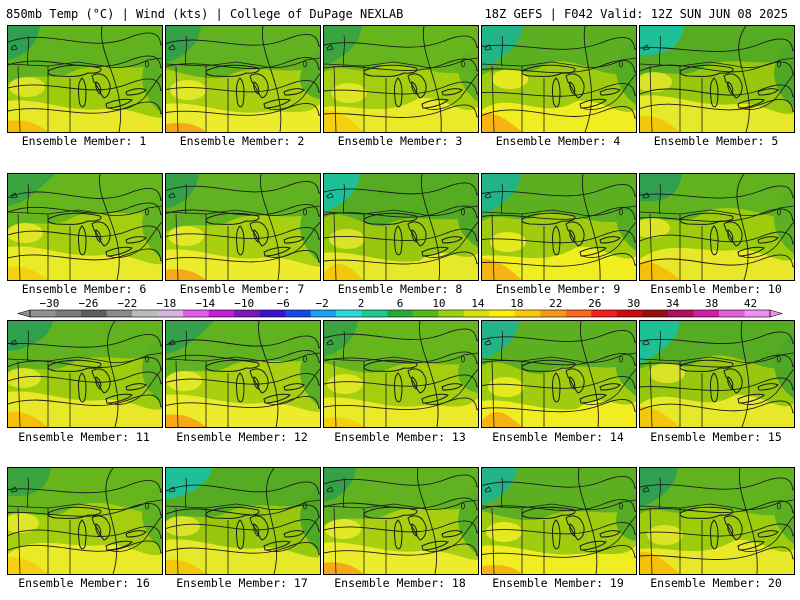 This screenshot has width=800, height=600. What do you see at coordinates (400, 141) in the screenshot?
I see `ensemble-member-label: Ensemble Member: 3` at bounding box center [400, 141].